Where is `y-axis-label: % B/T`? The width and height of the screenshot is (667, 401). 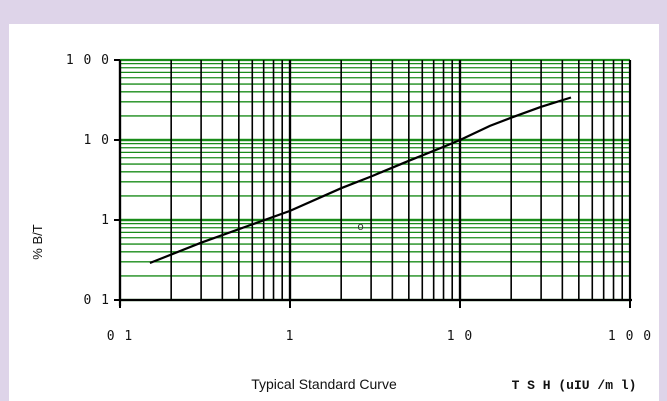
y-axis-label: % B/T is located at coordinates (37, 241).